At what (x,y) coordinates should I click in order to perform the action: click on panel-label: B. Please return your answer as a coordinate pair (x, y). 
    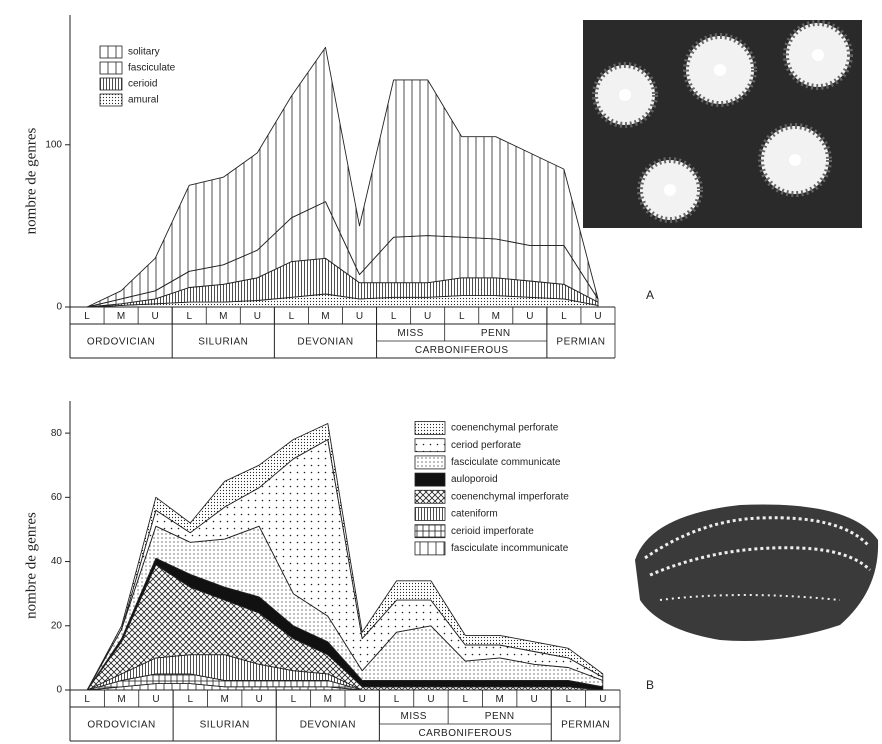
    Looking at the image, I should click on (650, 685).